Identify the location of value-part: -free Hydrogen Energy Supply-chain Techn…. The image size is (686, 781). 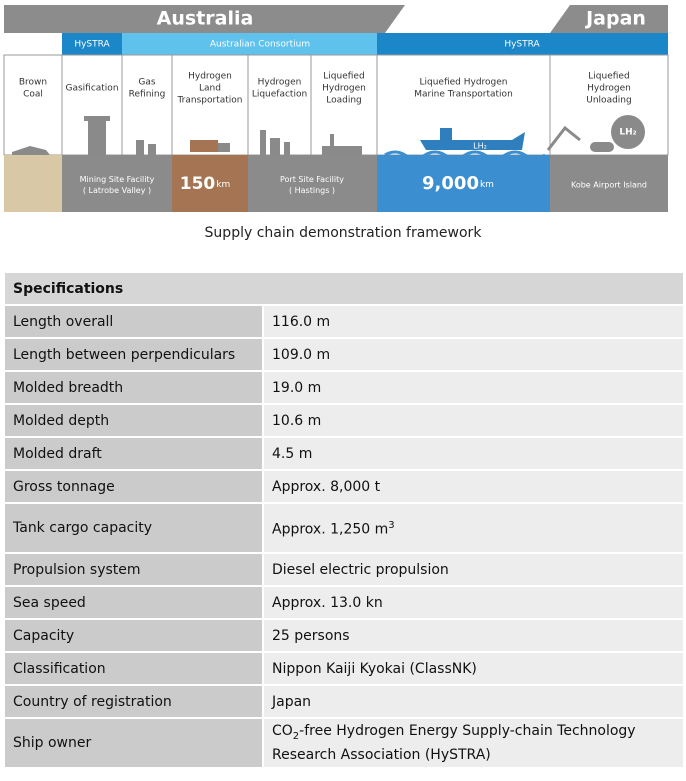
(454, 743).